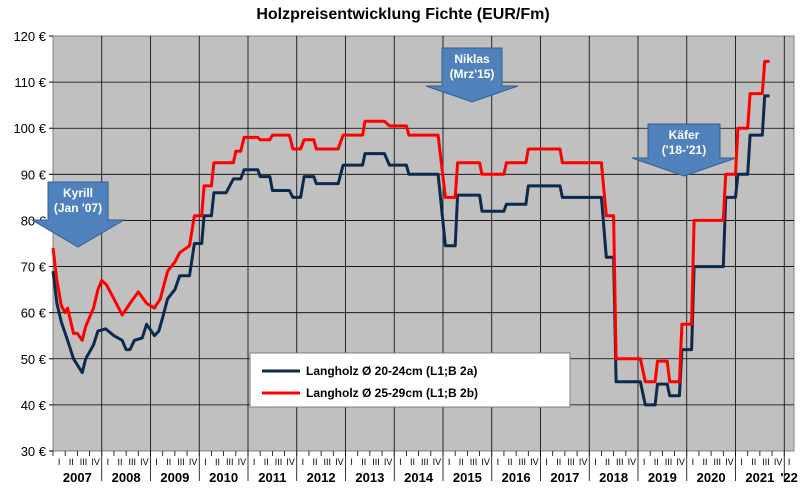 The image size is (800, 488). Describe the element at coordinates (29, 128) in the screenshot. I see `y-tick-label: 100 €` at that location.